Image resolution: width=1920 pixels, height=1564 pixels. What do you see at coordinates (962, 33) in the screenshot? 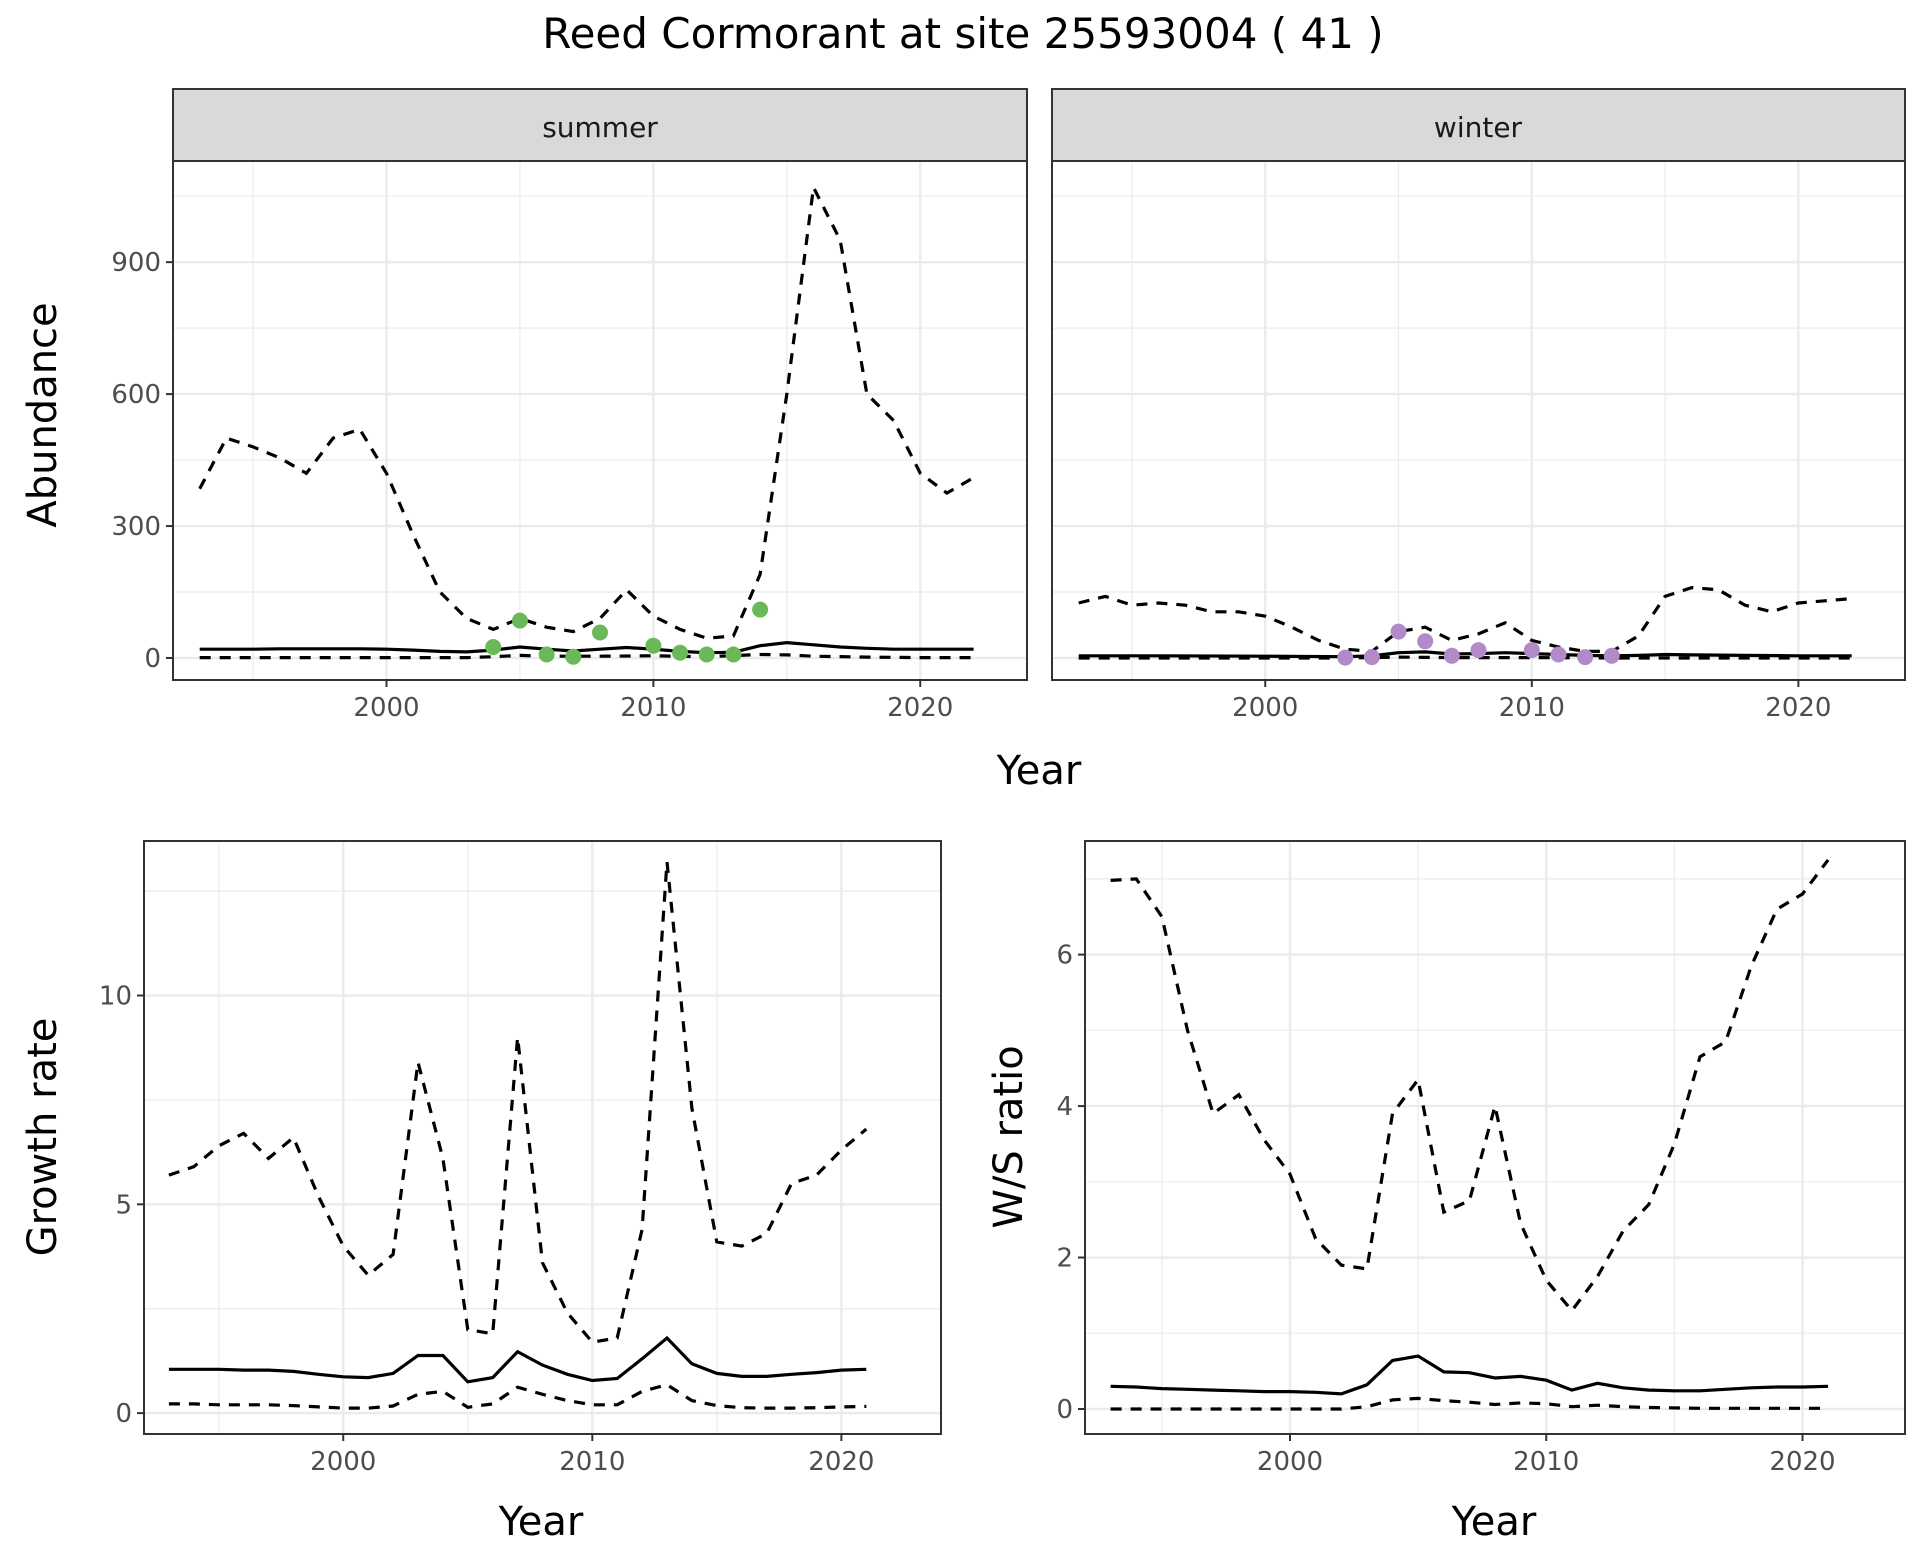
I see `chart-title: Reed Cormorant at site 25593004 ( 41 )` at bounding box center [962, 33].